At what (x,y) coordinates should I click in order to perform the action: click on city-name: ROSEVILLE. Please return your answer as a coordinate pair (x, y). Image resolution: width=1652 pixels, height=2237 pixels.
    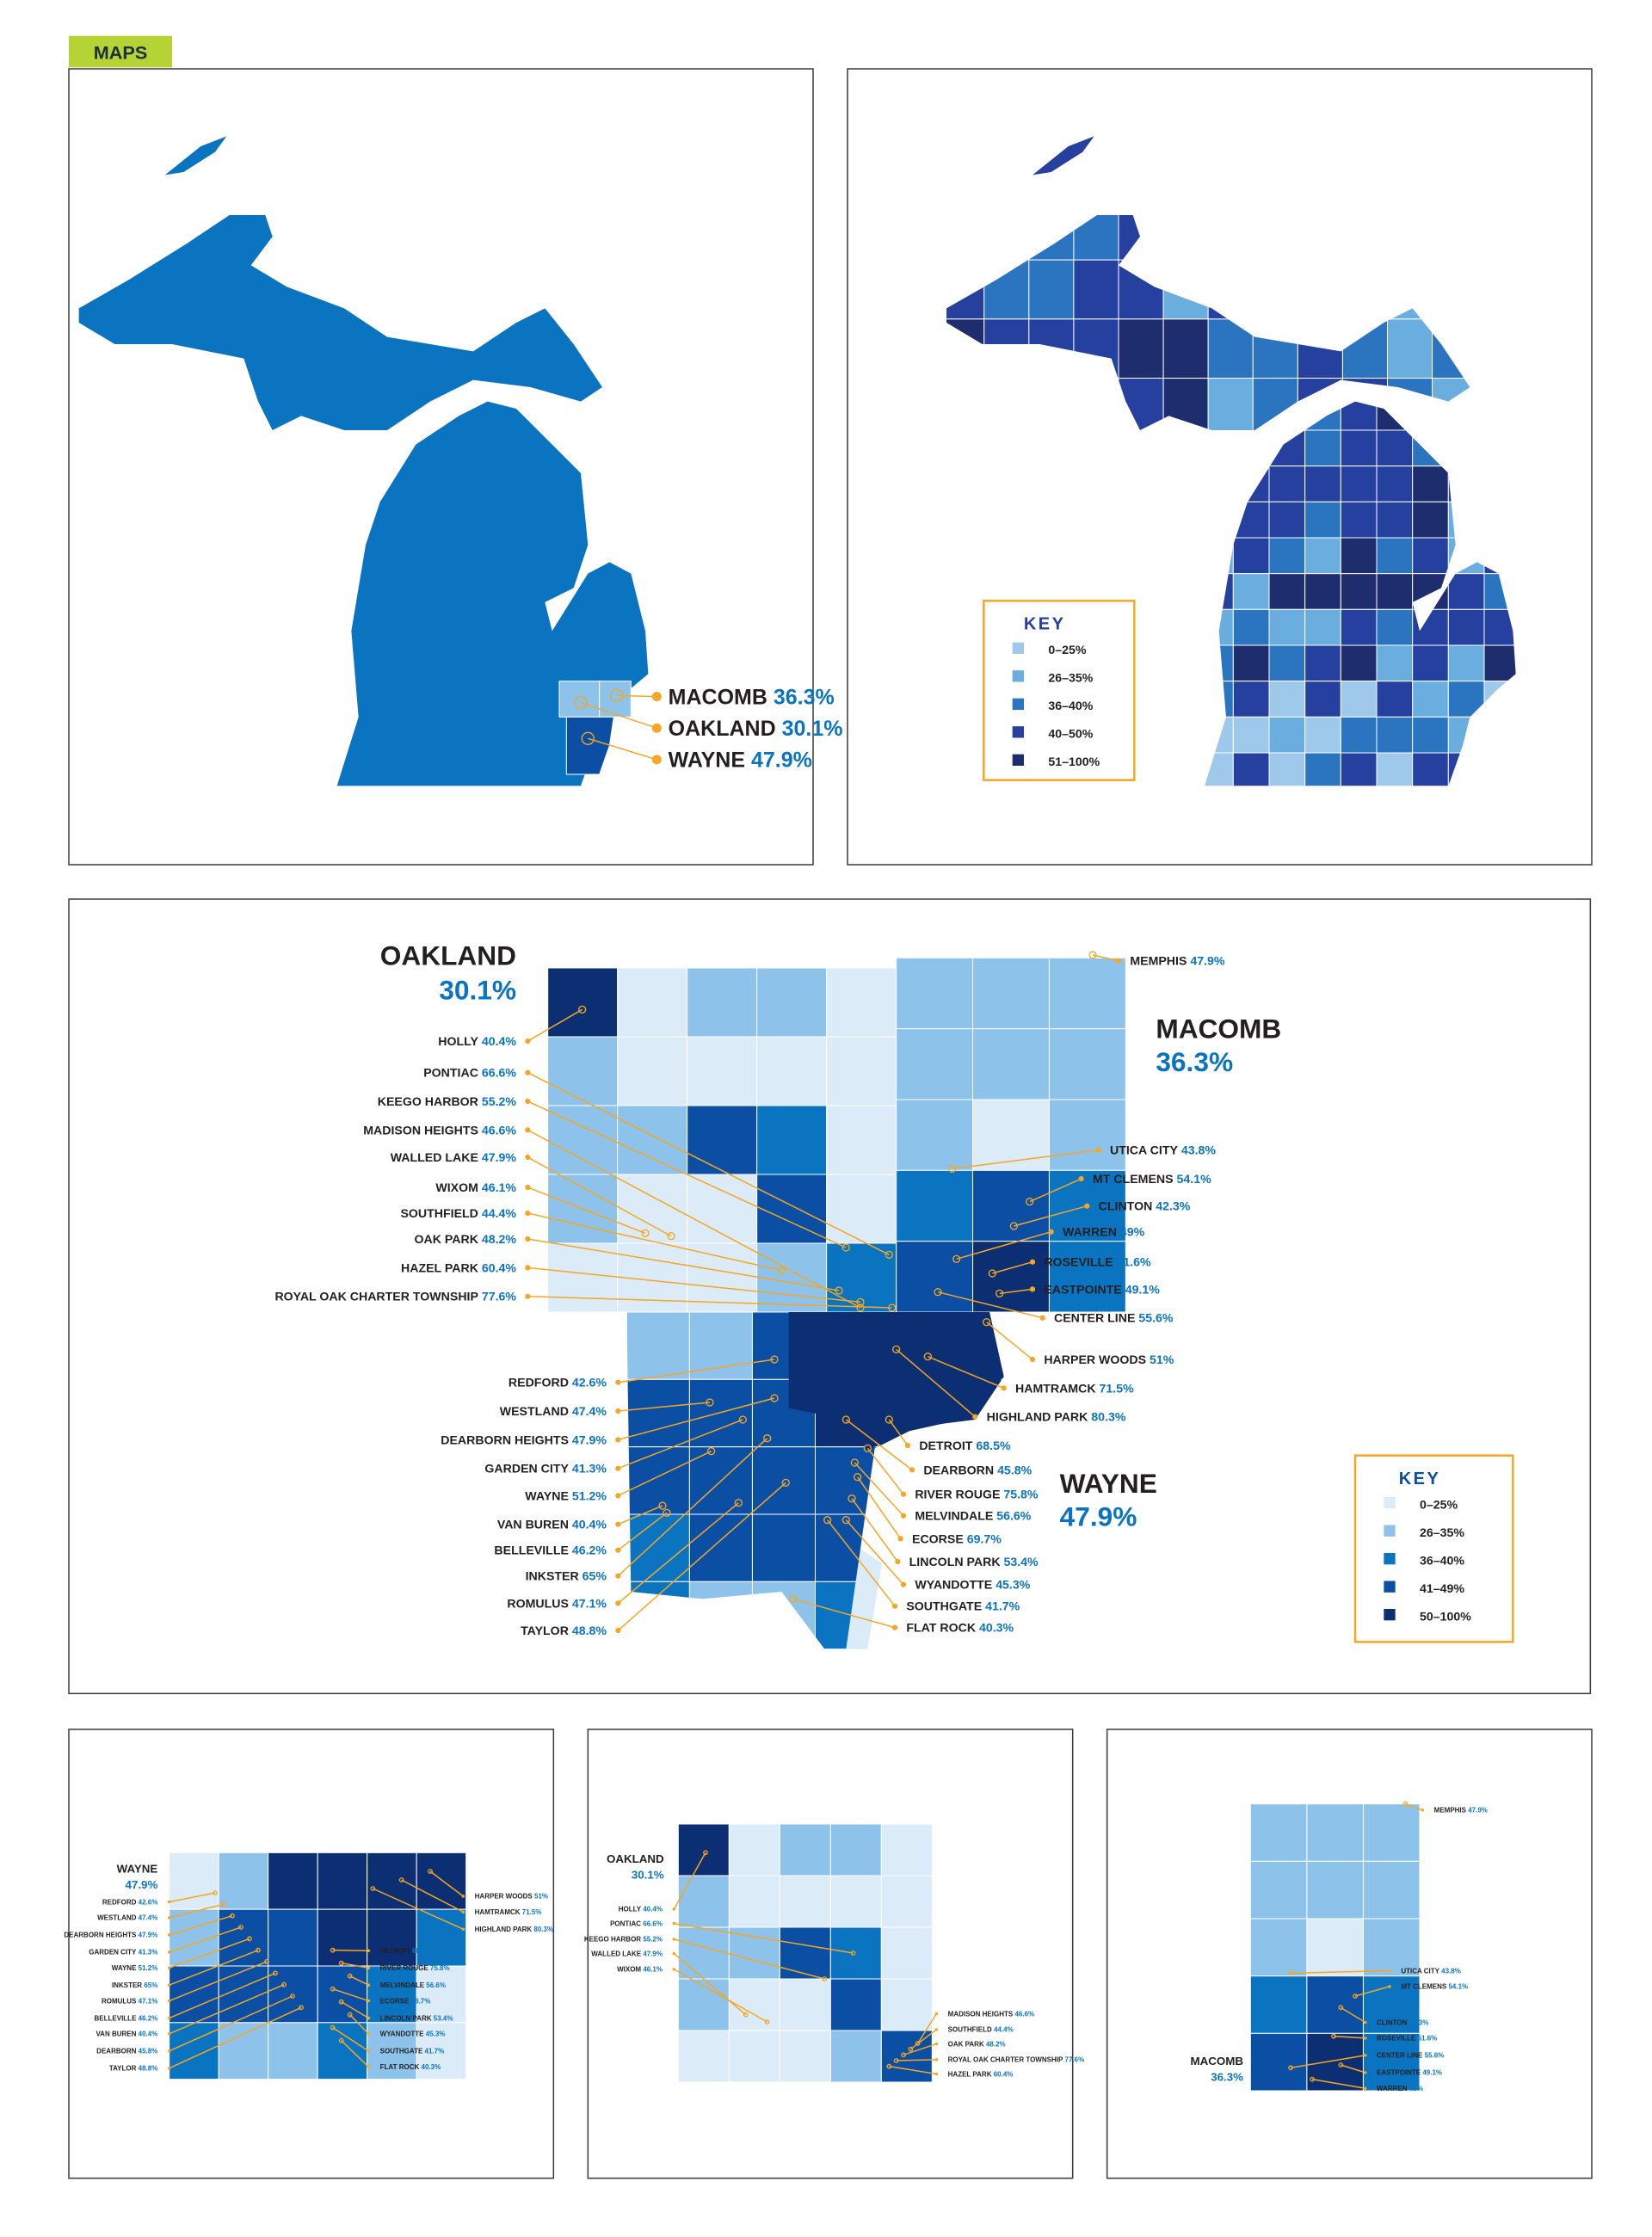
    Looking at the image, I should click on (1396, 2039).